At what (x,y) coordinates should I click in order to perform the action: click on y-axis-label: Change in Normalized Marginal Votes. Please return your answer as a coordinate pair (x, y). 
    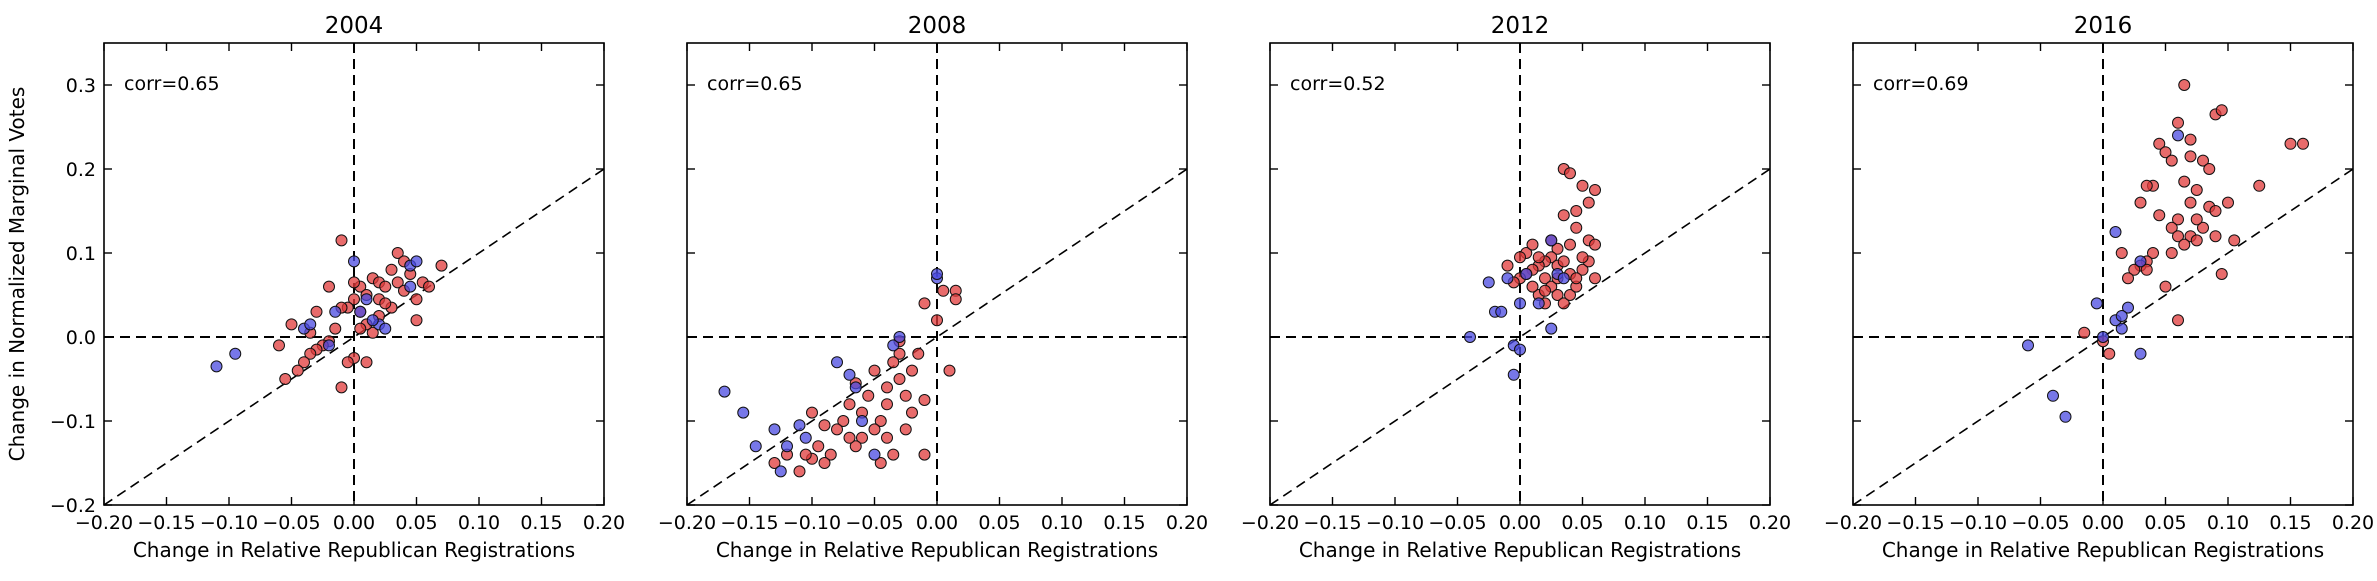
    Looking at the image, I should click on (17, 274).